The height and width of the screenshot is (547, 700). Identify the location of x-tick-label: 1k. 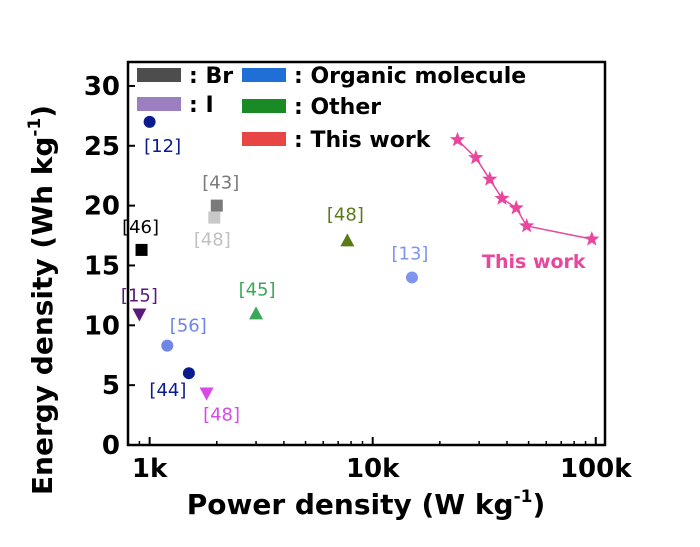
(150, 469).